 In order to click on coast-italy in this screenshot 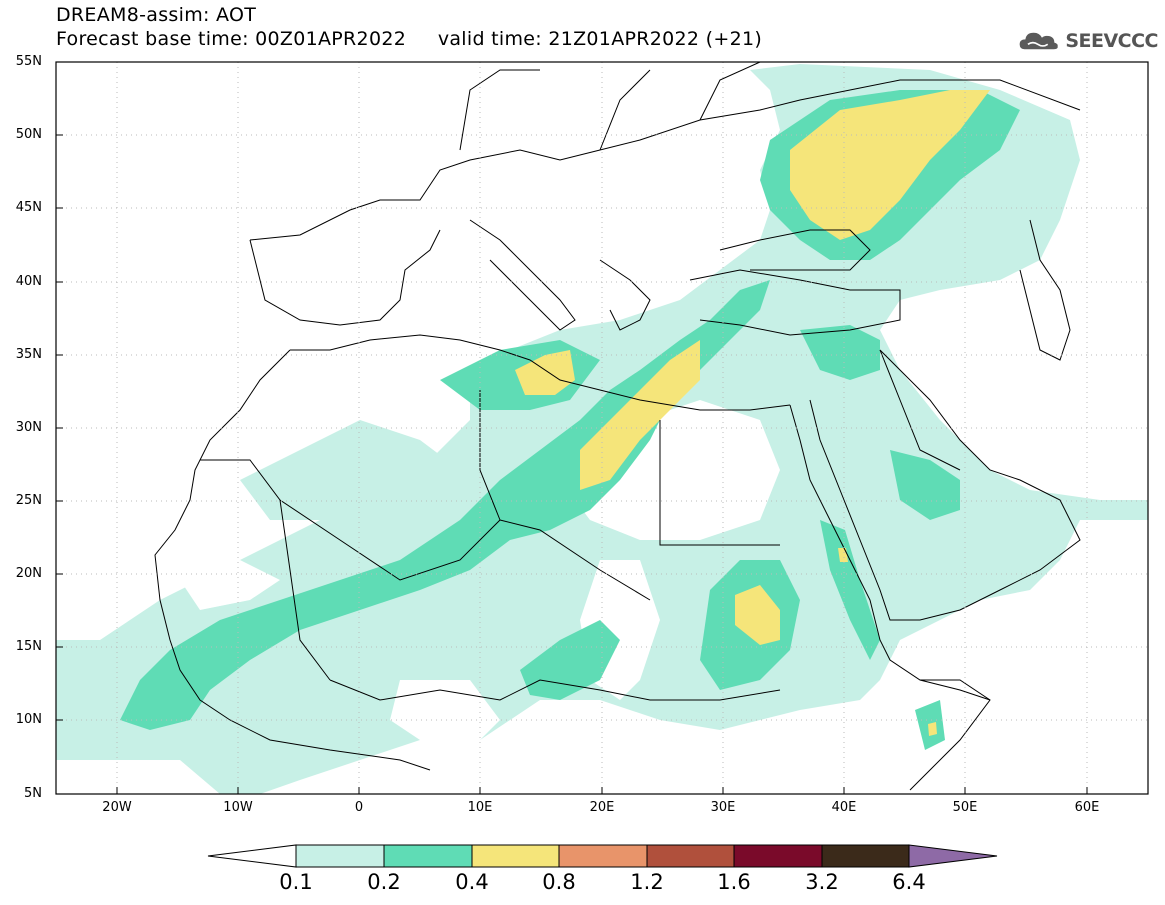, I will do `click(522, 275)`.